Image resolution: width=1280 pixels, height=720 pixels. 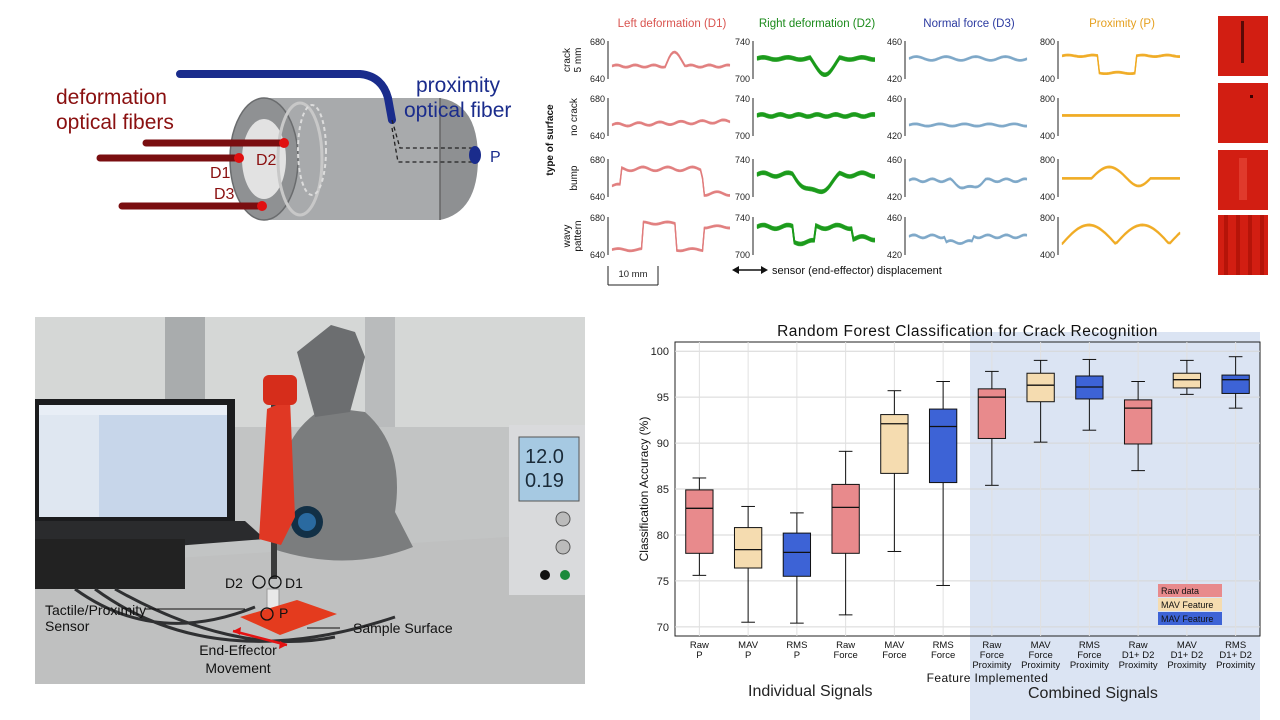 What do you see at coordinates (597, 79) in the screenshot?
I see `tick-bottom-0-0: 640` at bounding box center [597, 79].